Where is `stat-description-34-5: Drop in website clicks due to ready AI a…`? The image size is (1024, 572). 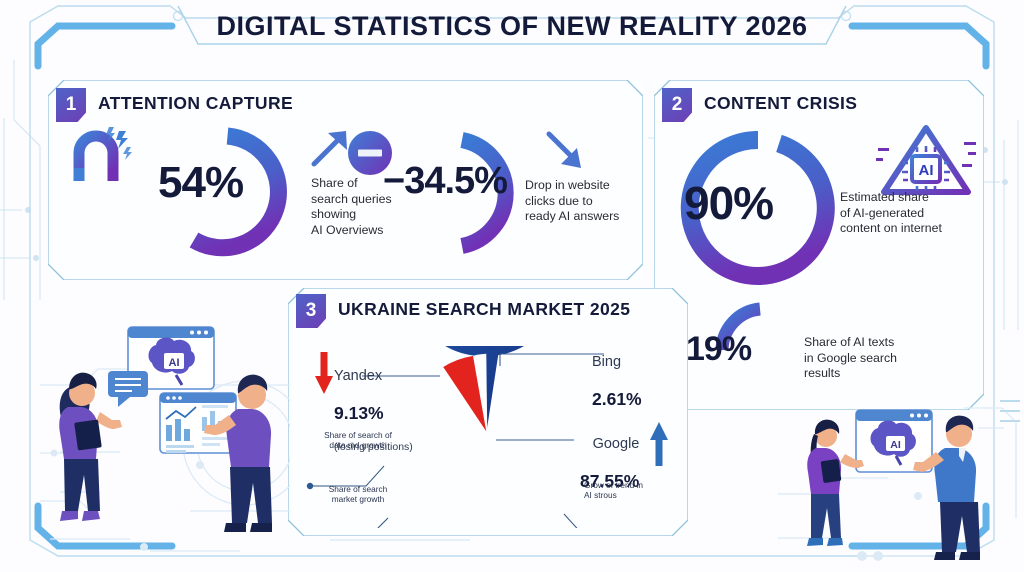
stat-description-34-5: Drop in website clicks due to ready AI a… is located at coordinates (572, 200).